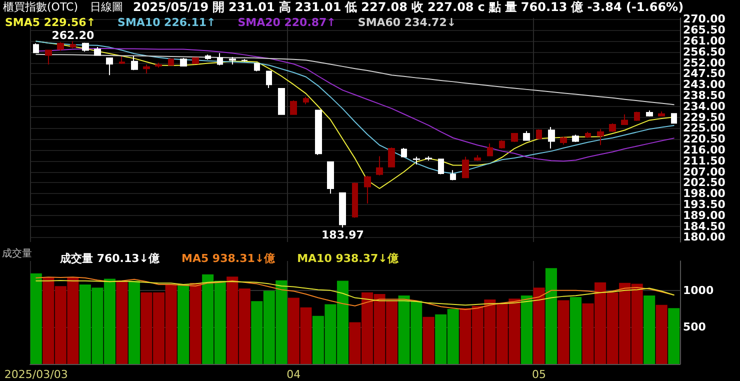 The height and width of the screenshot is (381, 740). Describe the element at coordinates (704, 139) in the screenshot. I see `y-tick-label: 220.50` at that location.